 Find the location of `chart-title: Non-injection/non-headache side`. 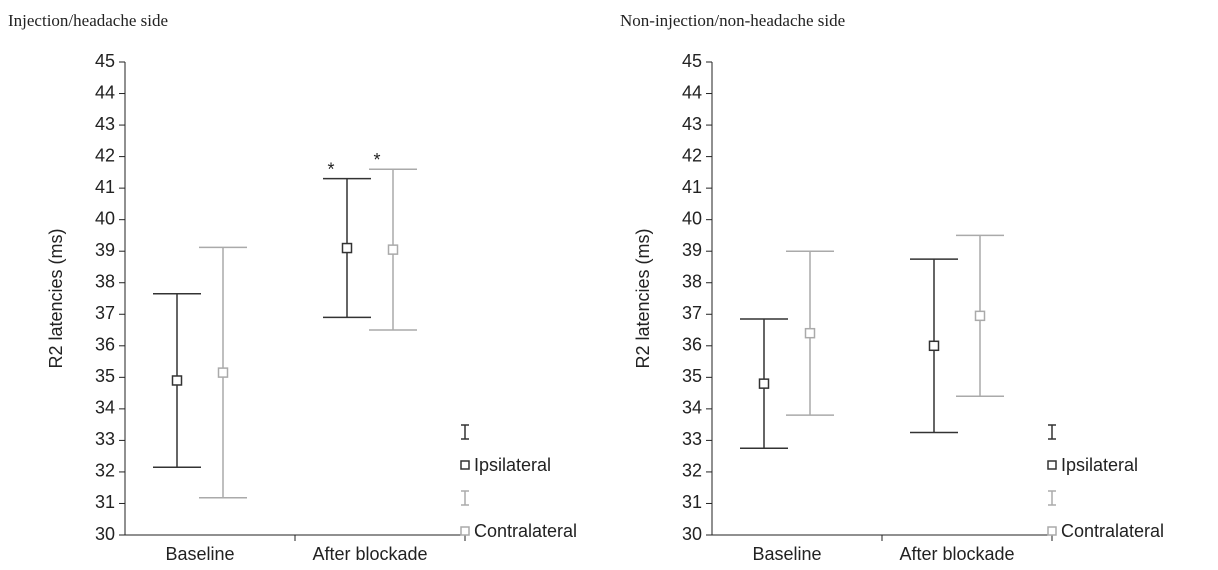

chart-title: Non-injection/non-headache side is located at coordinates (732, 20).